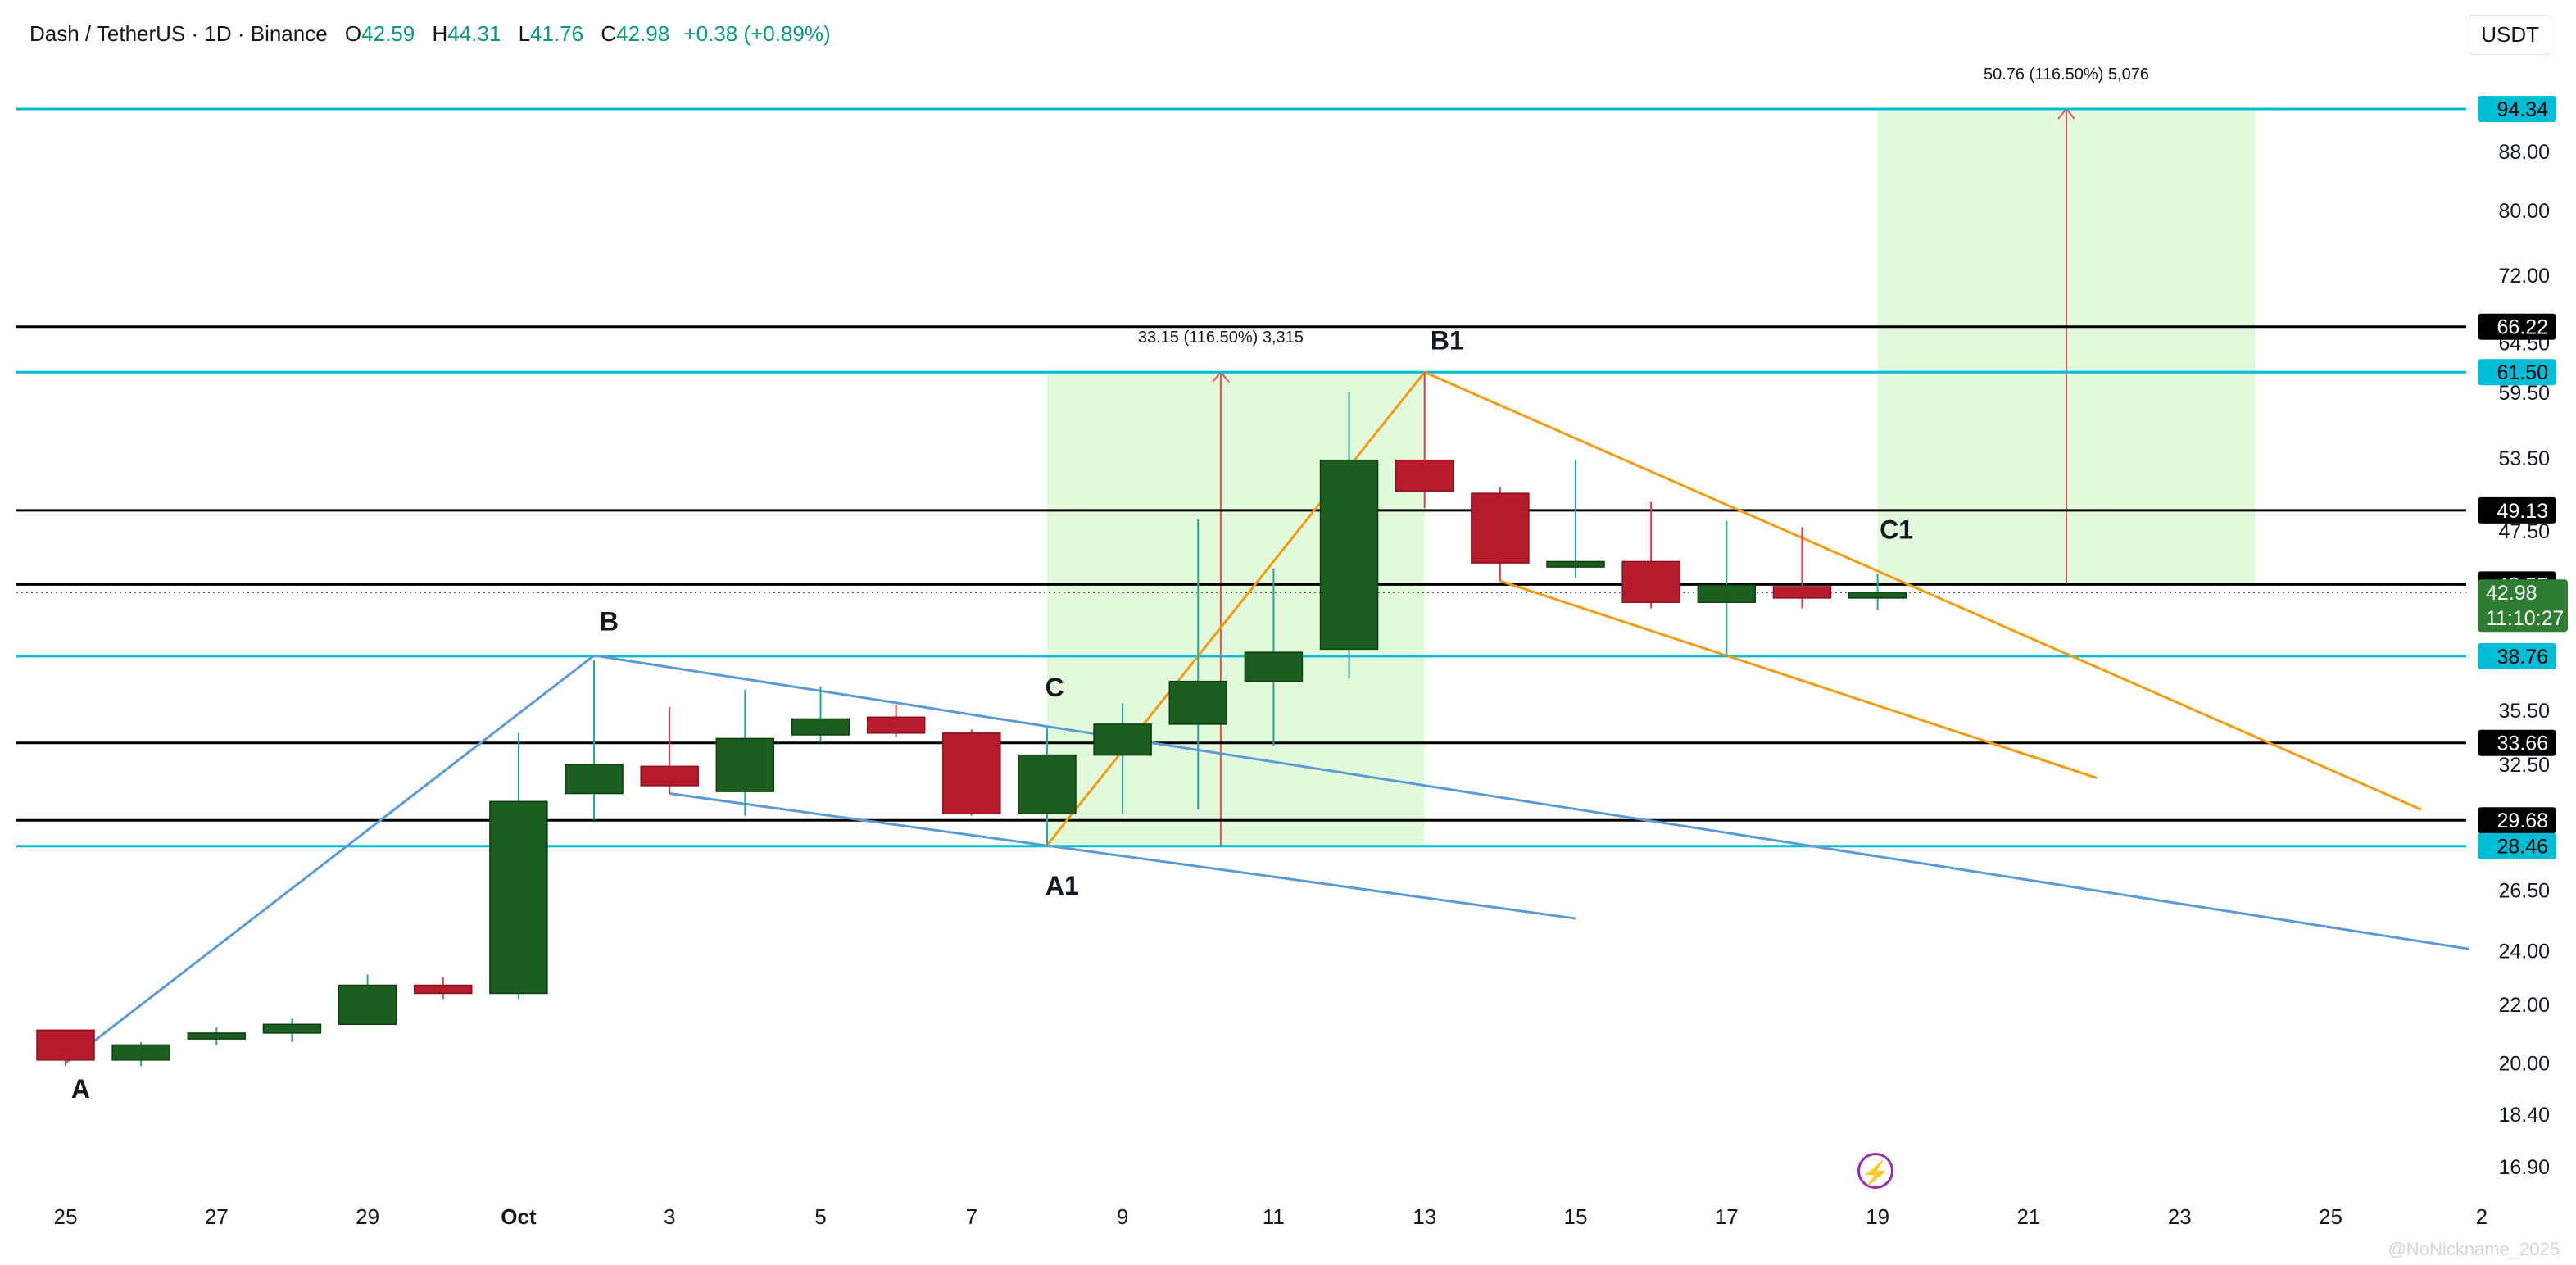 The width and height of the screenshot is (2576, 1265). Describe the element at coordinates (2522, 821) in the screenshot. I see `level-badge-text: 29.68` at that location.